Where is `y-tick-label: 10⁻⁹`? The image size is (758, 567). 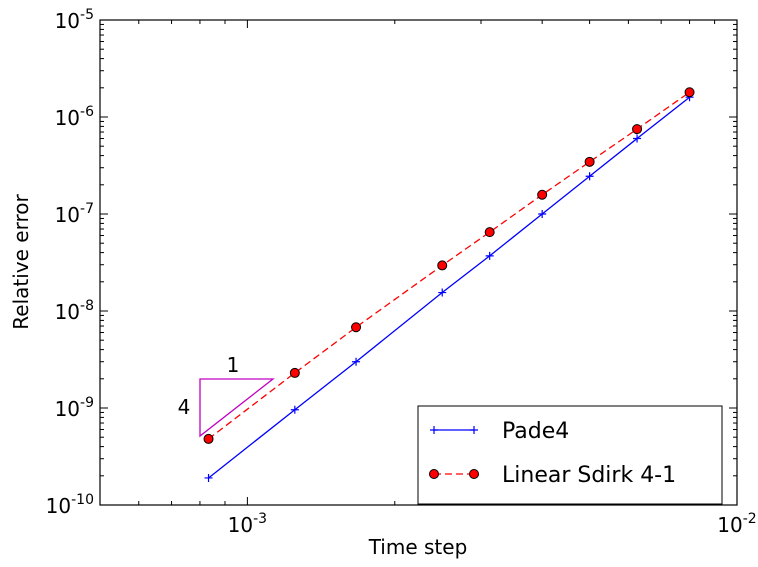 y-tick-label: 10⁻⁹ is located at coordinates (74, 408).